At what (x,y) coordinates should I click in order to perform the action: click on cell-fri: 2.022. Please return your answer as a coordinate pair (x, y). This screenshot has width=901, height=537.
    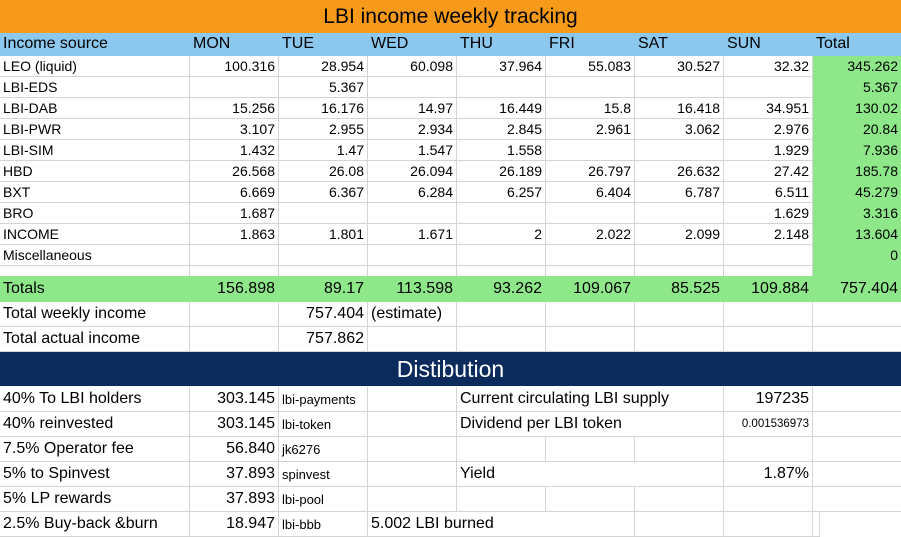
    Looking at the image, I should click on (590, 234).